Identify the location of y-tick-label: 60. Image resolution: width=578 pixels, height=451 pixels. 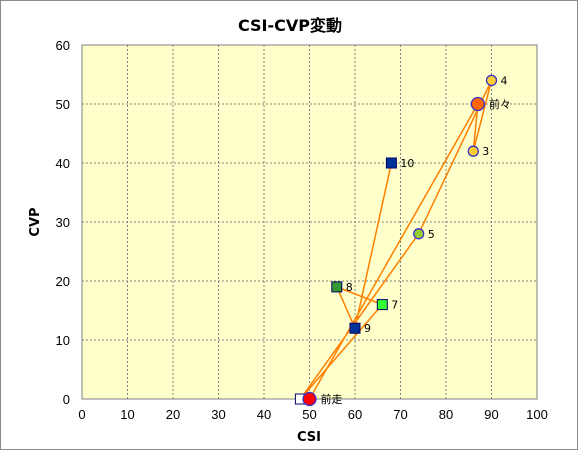
(63, 45).